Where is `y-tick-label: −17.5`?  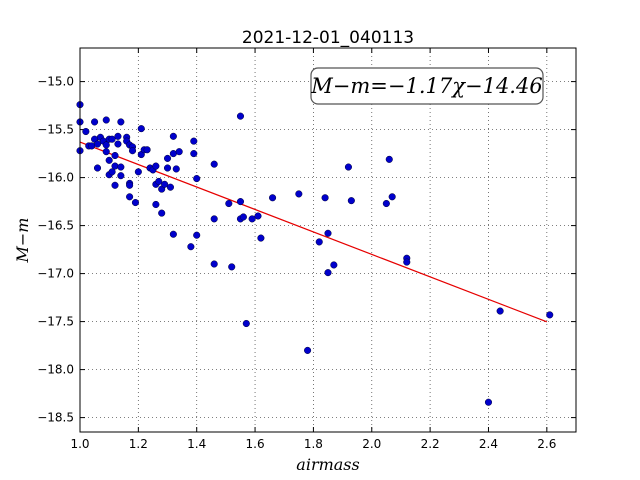
y-tick-label: −17.5 is located at coordinates (55, 322).